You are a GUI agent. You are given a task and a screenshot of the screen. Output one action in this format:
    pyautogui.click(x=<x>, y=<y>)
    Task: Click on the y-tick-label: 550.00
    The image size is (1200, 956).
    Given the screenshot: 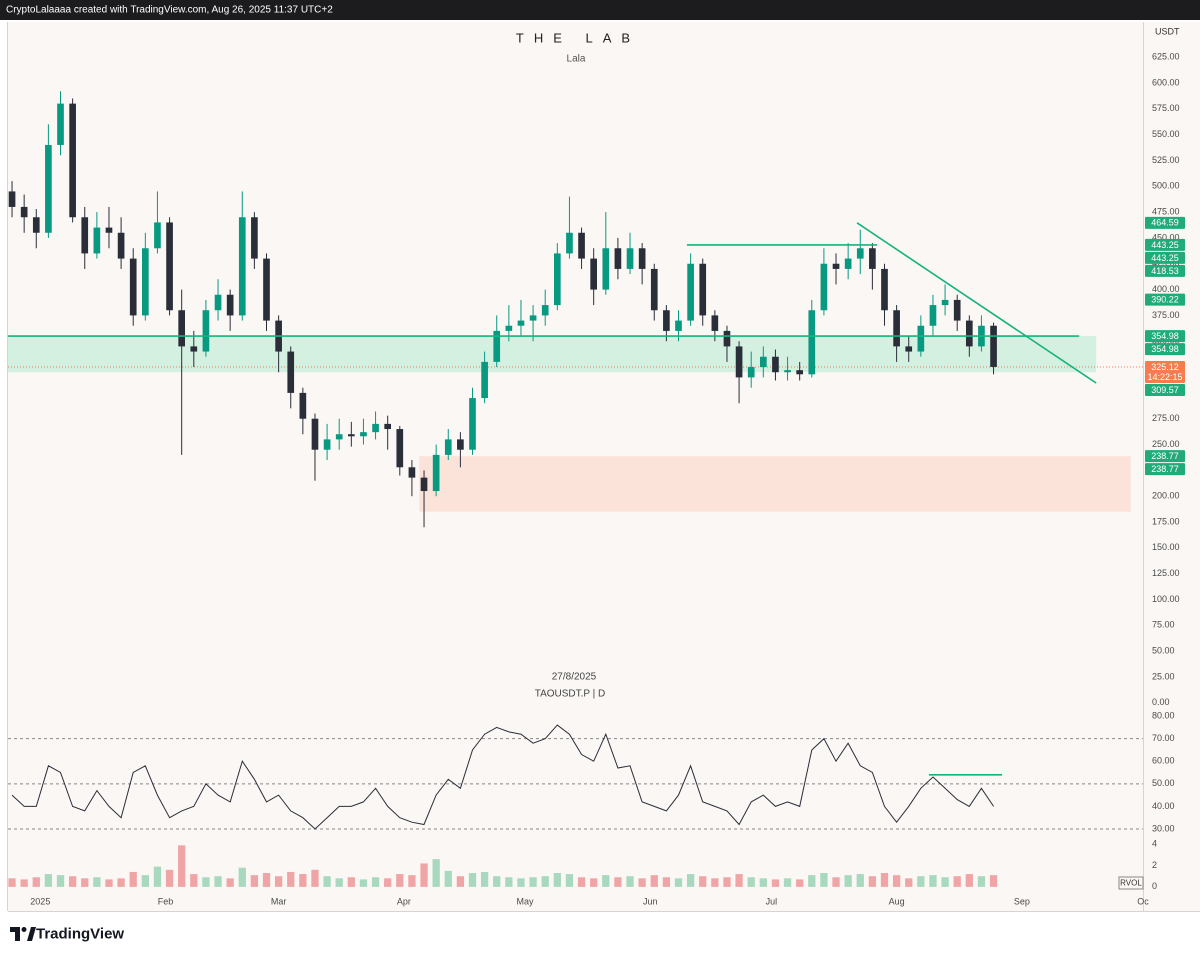 What is the action you would take?
    pyautogui.click(x=1166, y=134)
    